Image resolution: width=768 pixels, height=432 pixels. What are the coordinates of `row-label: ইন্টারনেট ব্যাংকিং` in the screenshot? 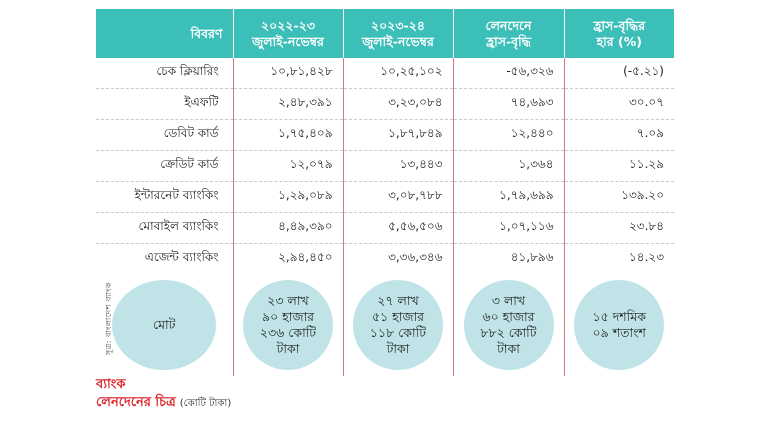 It's located at (165, 197).